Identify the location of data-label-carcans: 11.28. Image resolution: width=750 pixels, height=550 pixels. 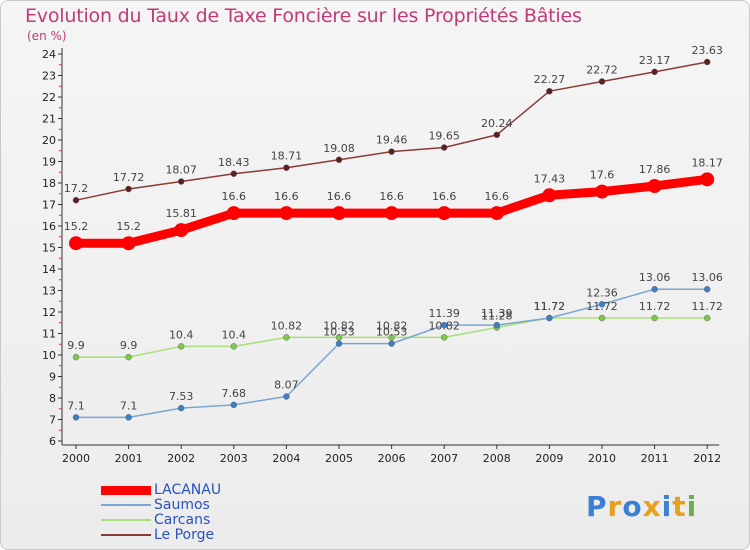
(497, 315).